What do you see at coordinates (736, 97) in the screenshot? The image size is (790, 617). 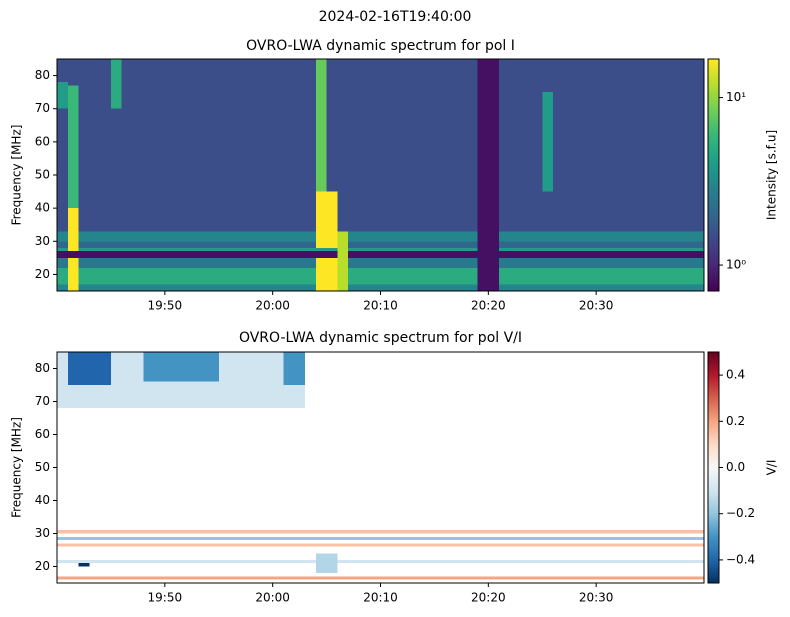 I see `colorbar-tick-label: 10¹` at bounding box center [736, 97].